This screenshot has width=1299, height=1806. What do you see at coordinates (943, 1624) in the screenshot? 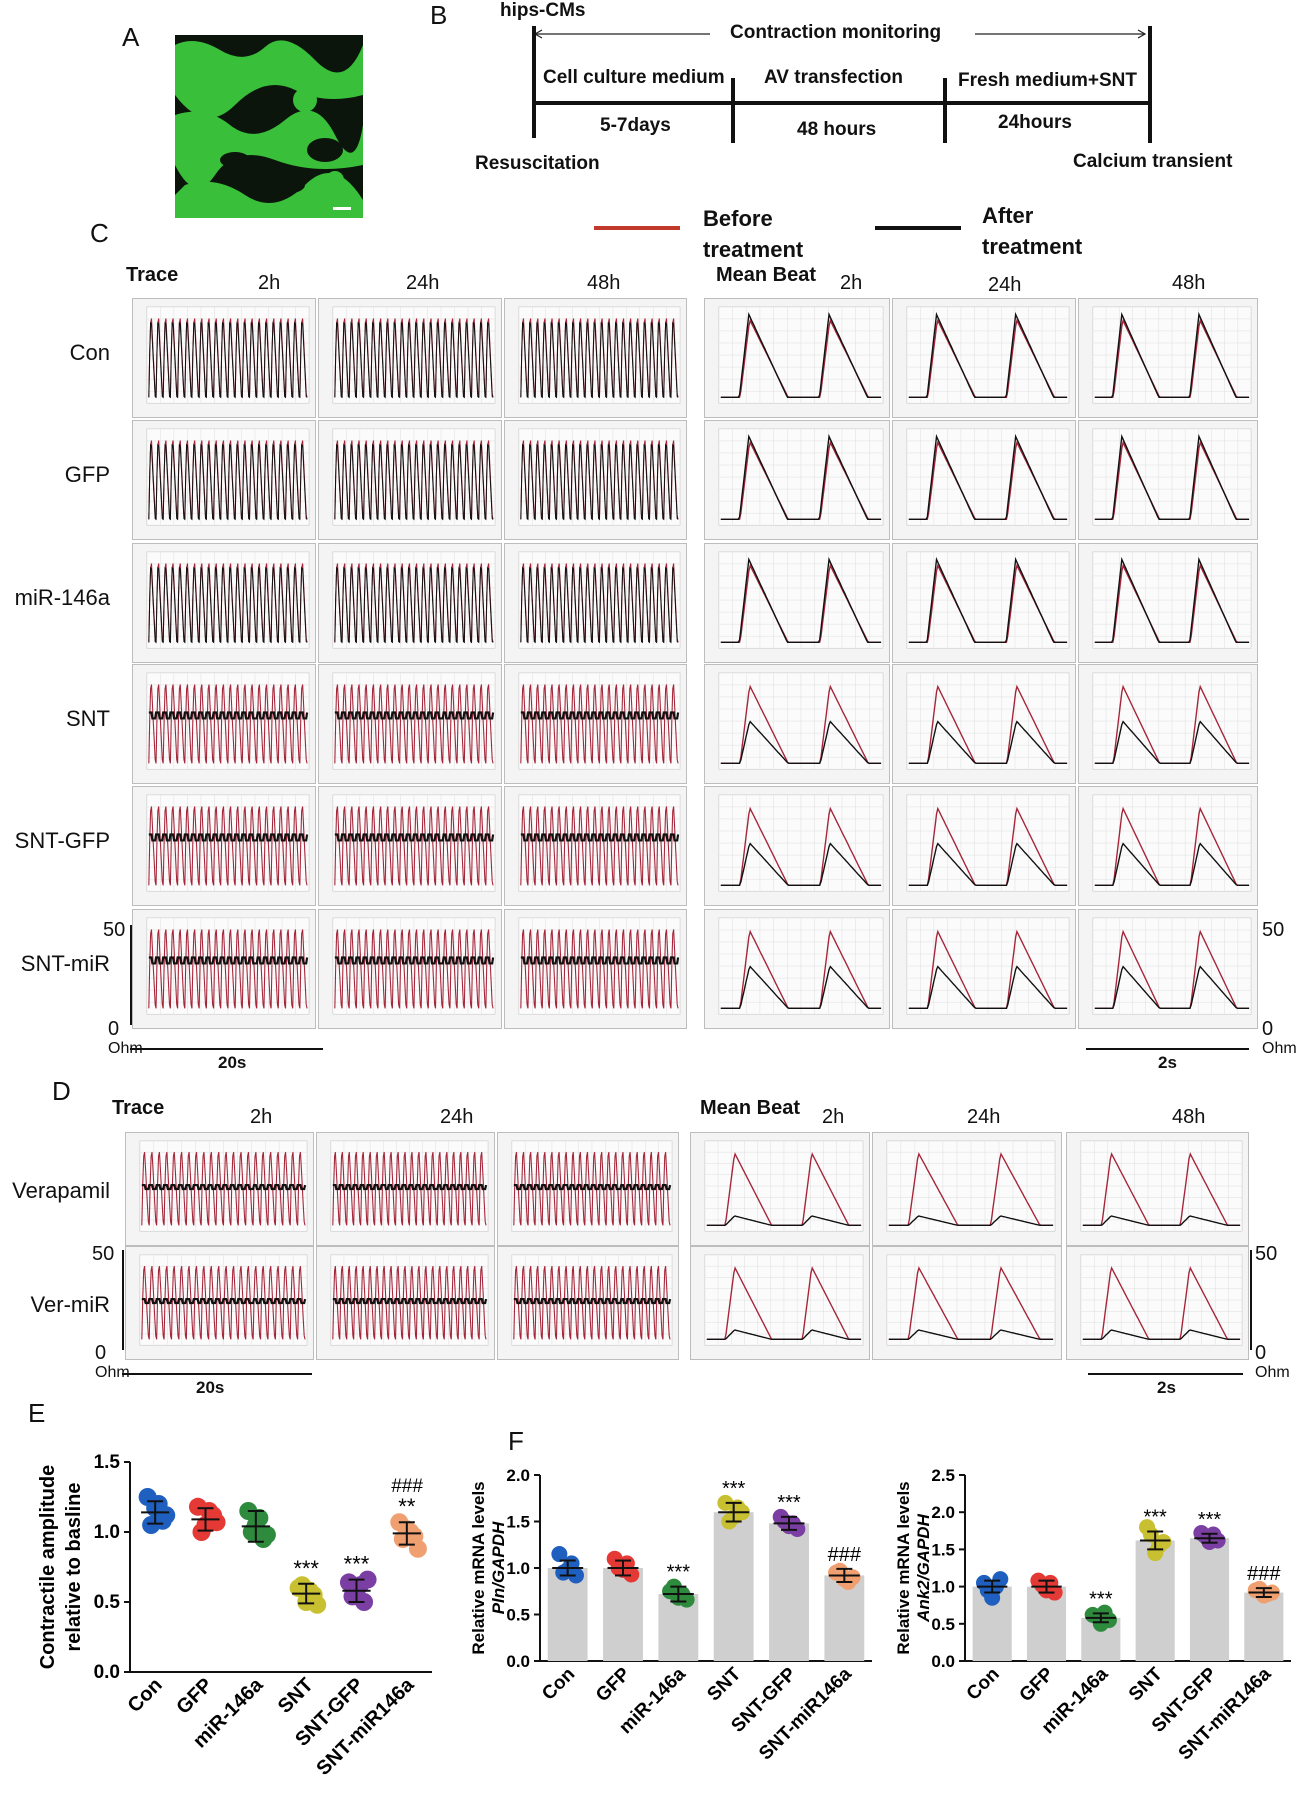
I see `y-tick-label: 0.5` at bounding box center [943, 1624].